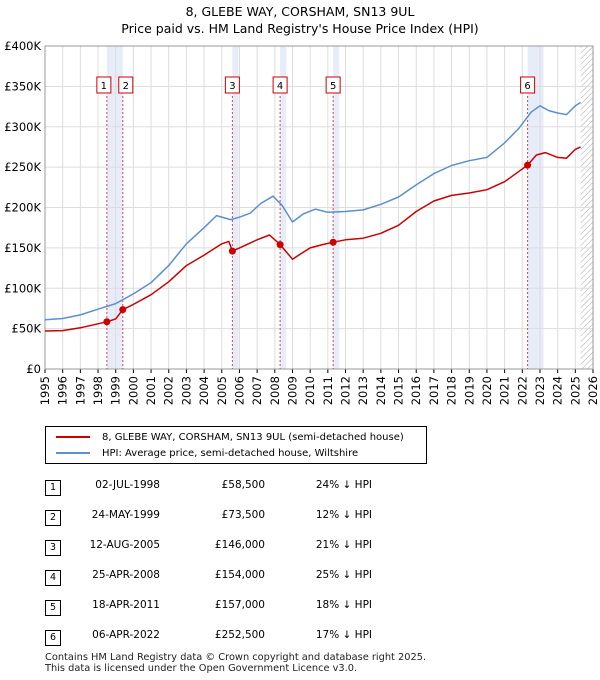 The height and width of the screenshot is (680, 600). I want to click on x-tick-label: 2012, so click(346, 390).